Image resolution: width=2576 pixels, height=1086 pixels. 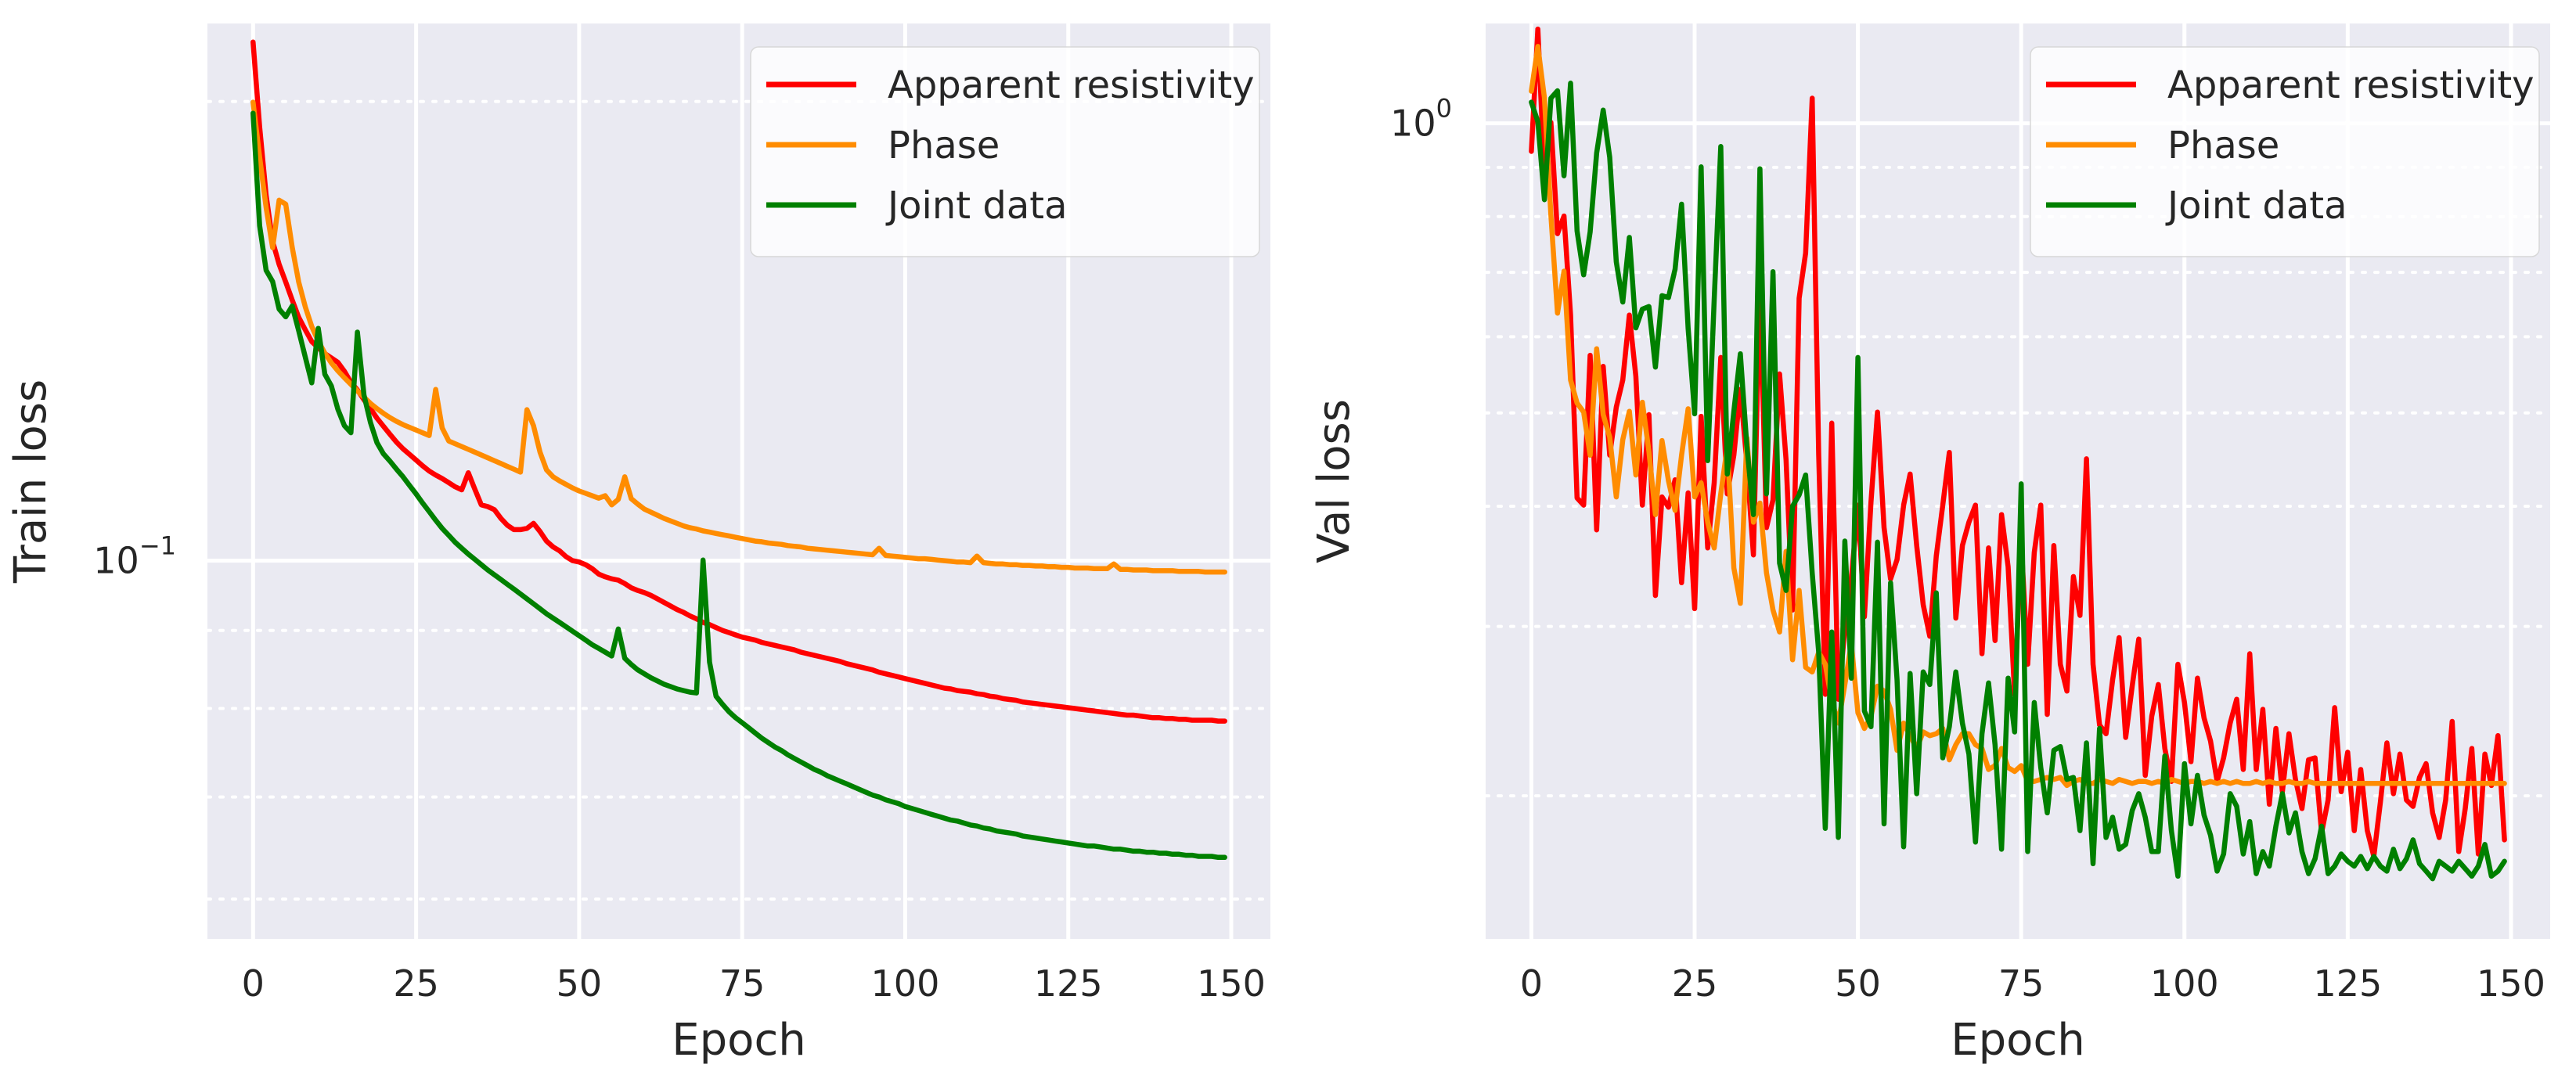 I want to click on y-tick-label: 10⁰, so click(x=1421, y=119).